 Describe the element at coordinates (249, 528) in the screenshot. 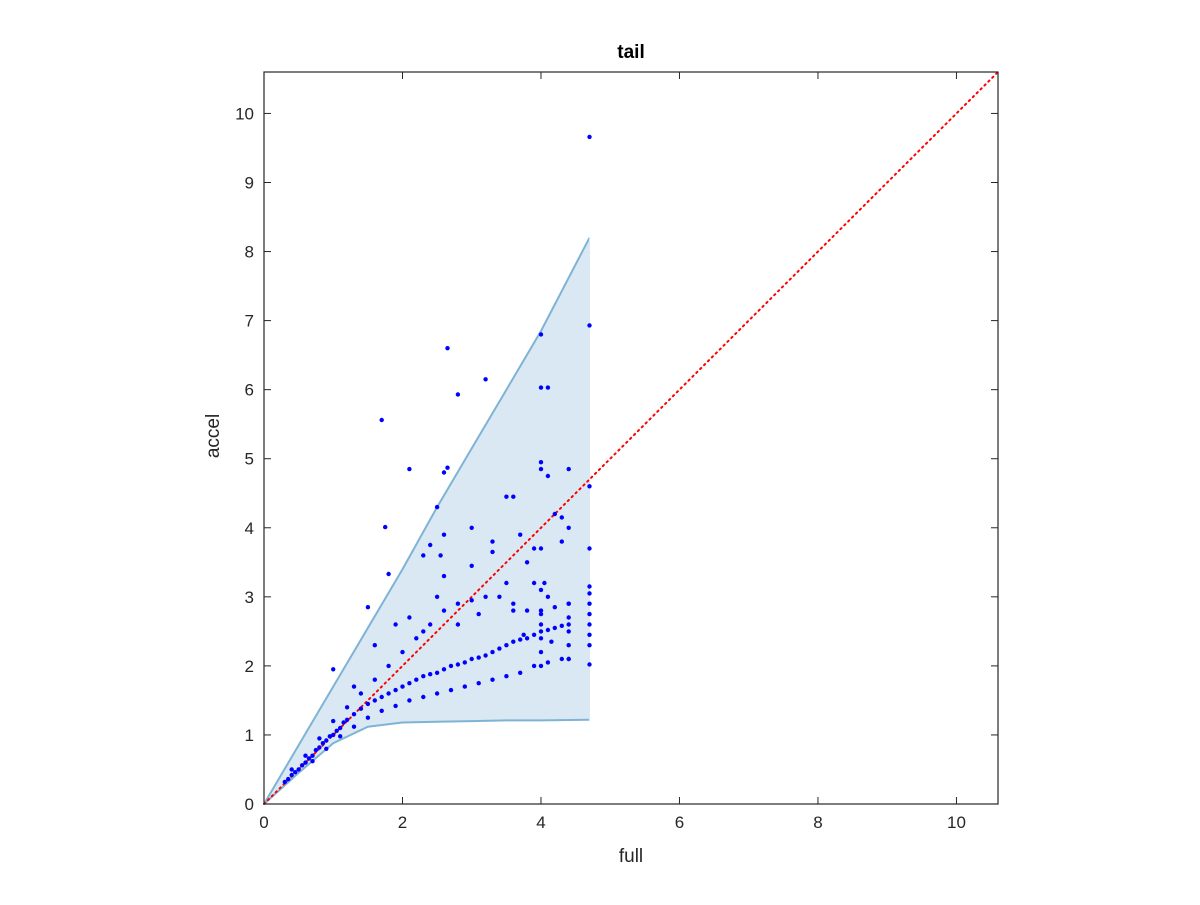

I see `y-tick-label: 4` at that location.